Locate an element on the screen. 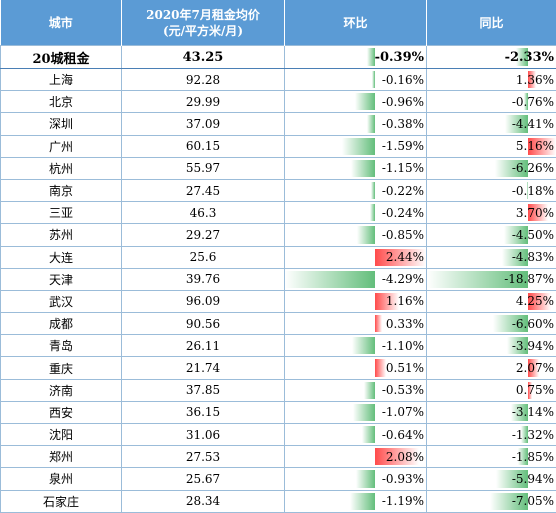 The width and height of the screenshot is (556, 513). yoy-cell: -0.76% is located at coordinates (491, 102).